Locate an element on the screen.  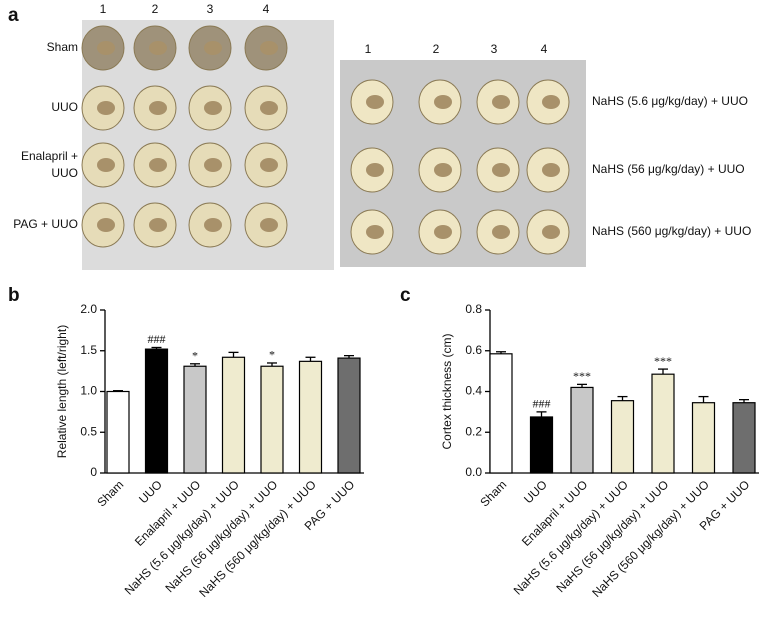
y-tick-label: 0.2 is located at coordinates (473, 431).